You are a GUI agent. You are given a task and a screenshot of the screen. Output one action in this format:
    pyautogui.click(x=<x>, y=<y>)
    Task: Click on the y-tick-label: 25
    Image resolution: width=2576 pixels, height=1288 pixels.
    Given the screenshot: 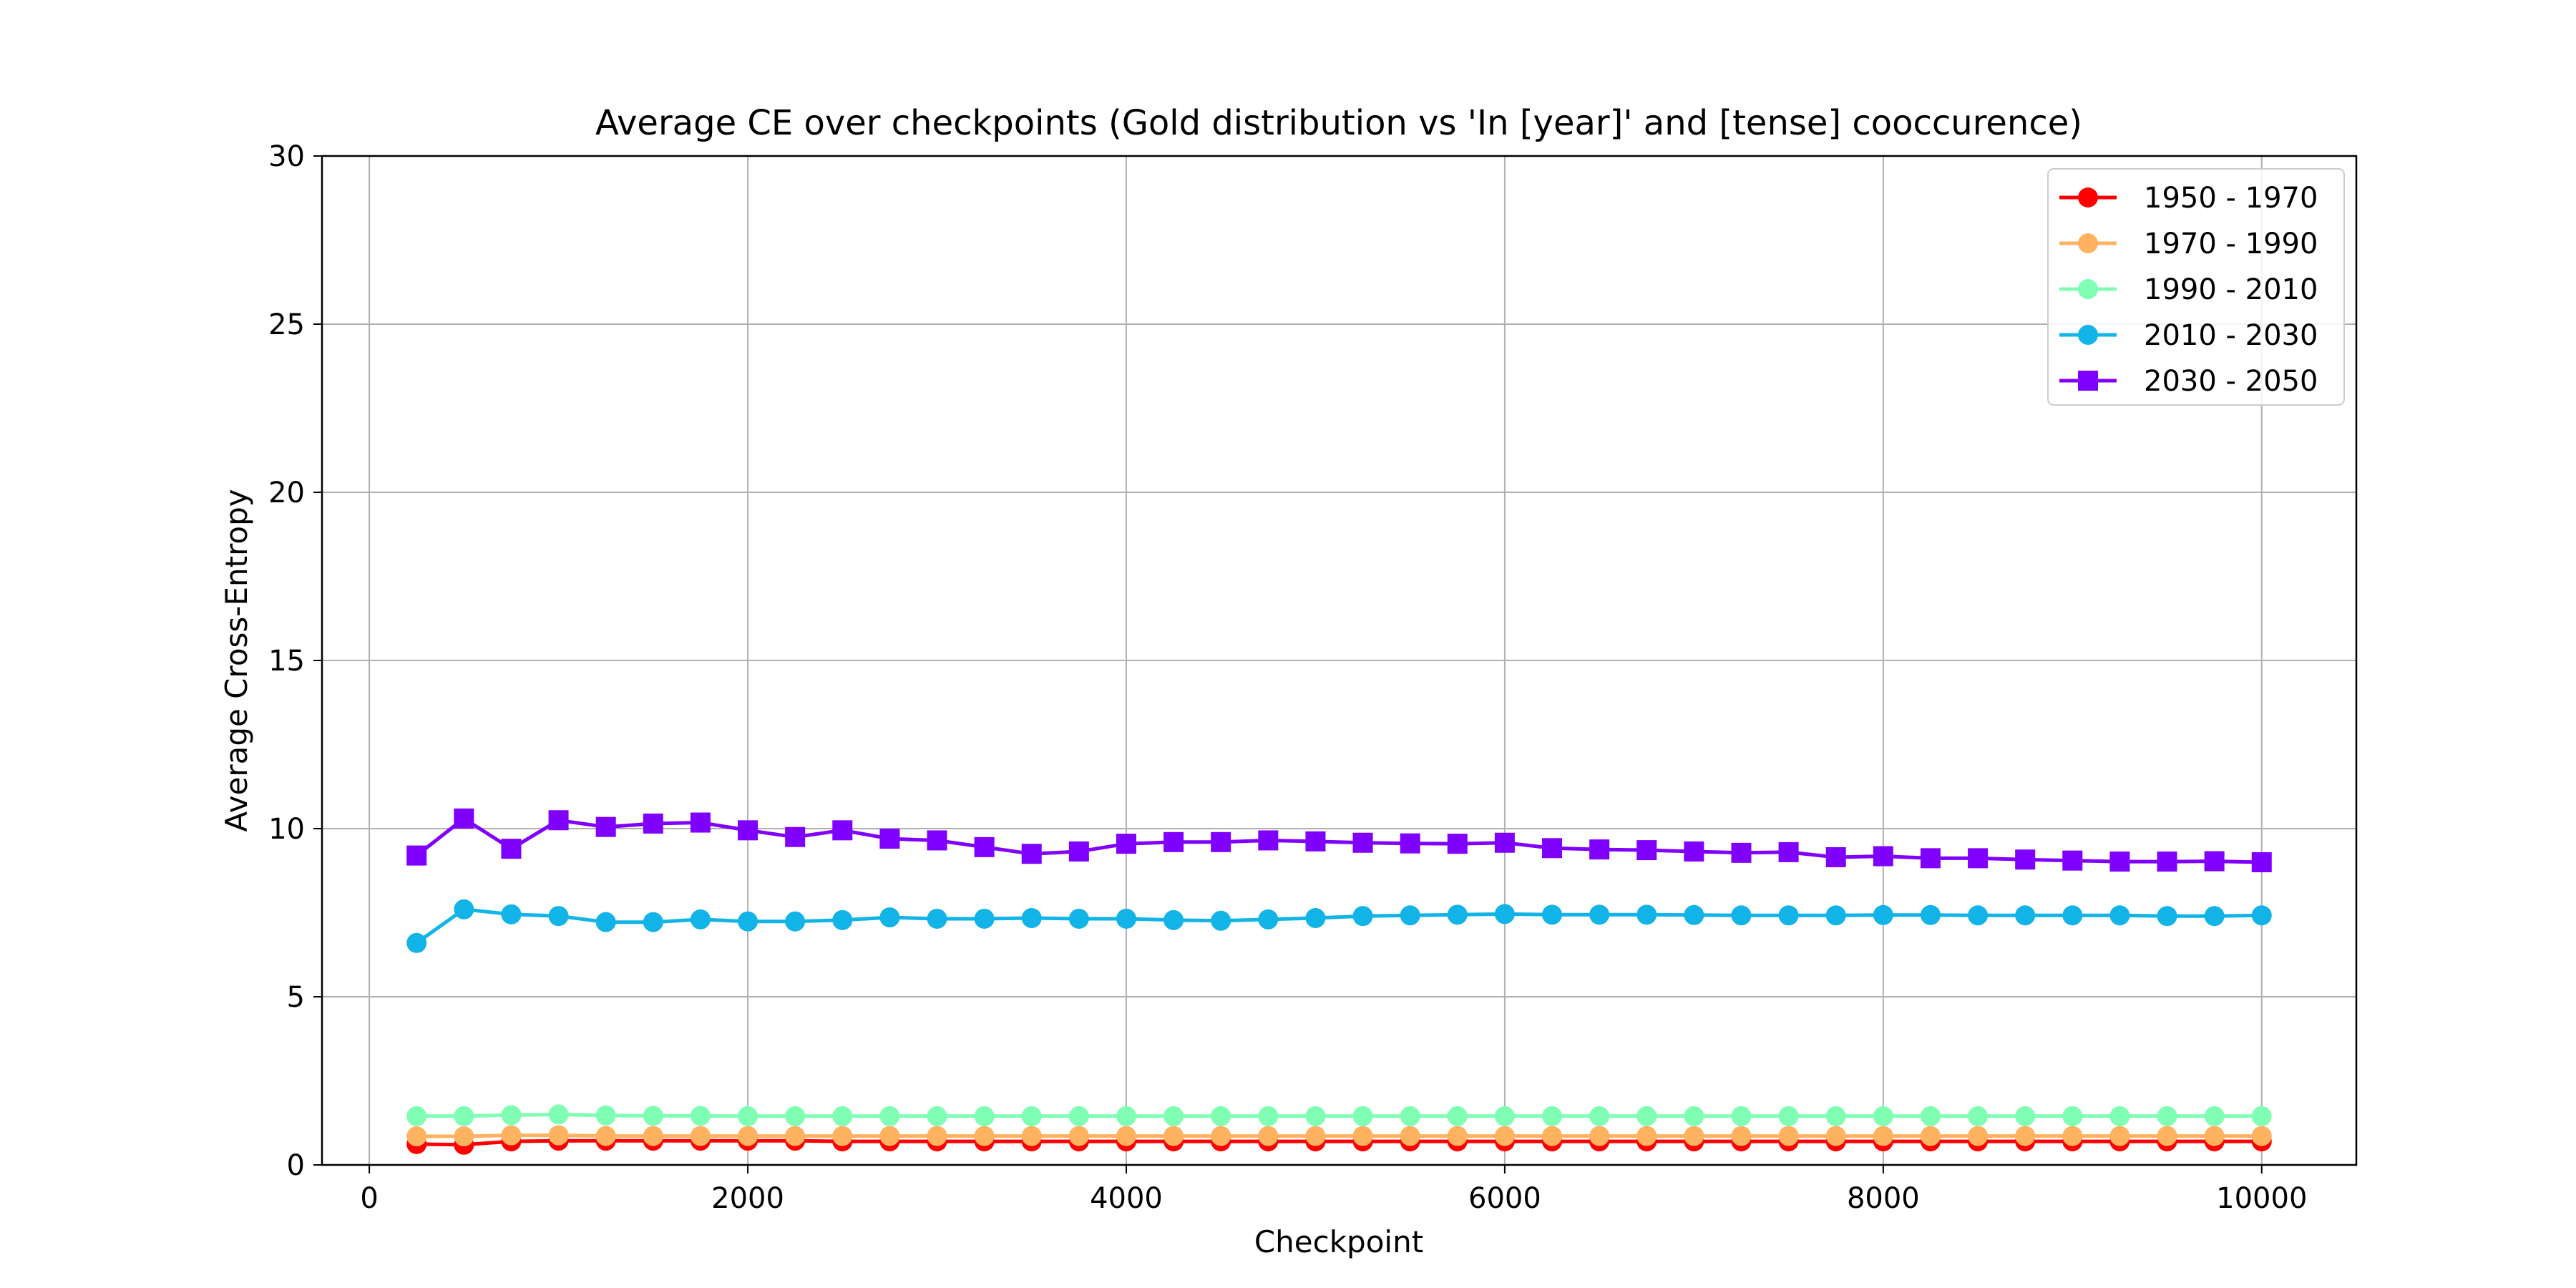 What is the action you would take?
    pyautogui.click(x=286, y=324)
    